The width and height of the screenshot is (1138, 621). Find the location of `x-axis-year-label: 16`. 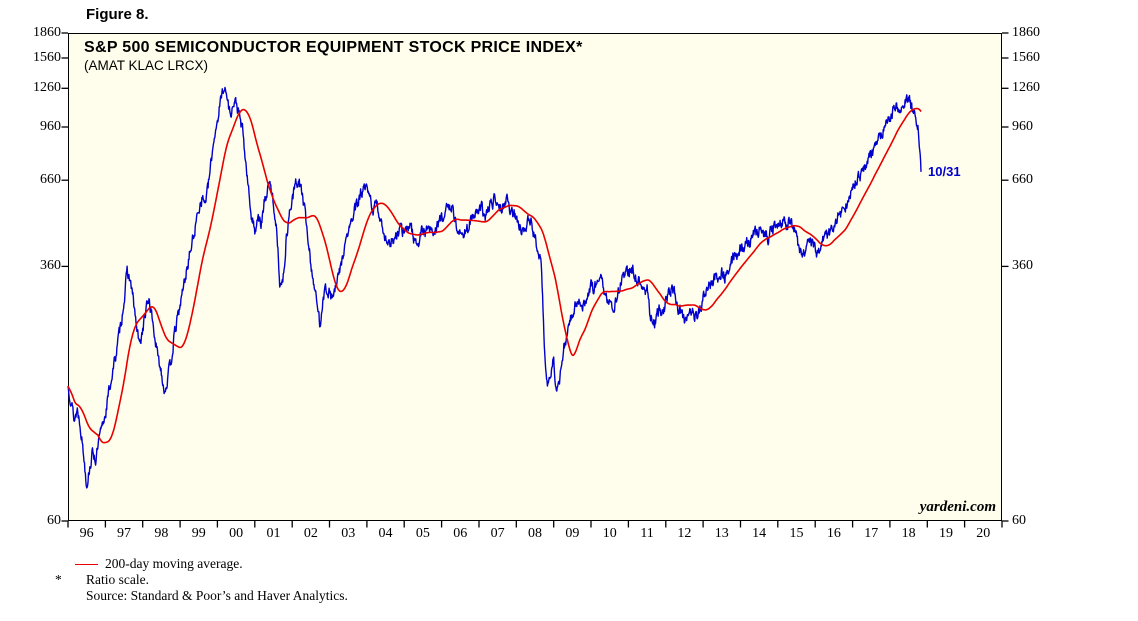

x-axis-year-label: 16 is located at coordinates (833, 533).